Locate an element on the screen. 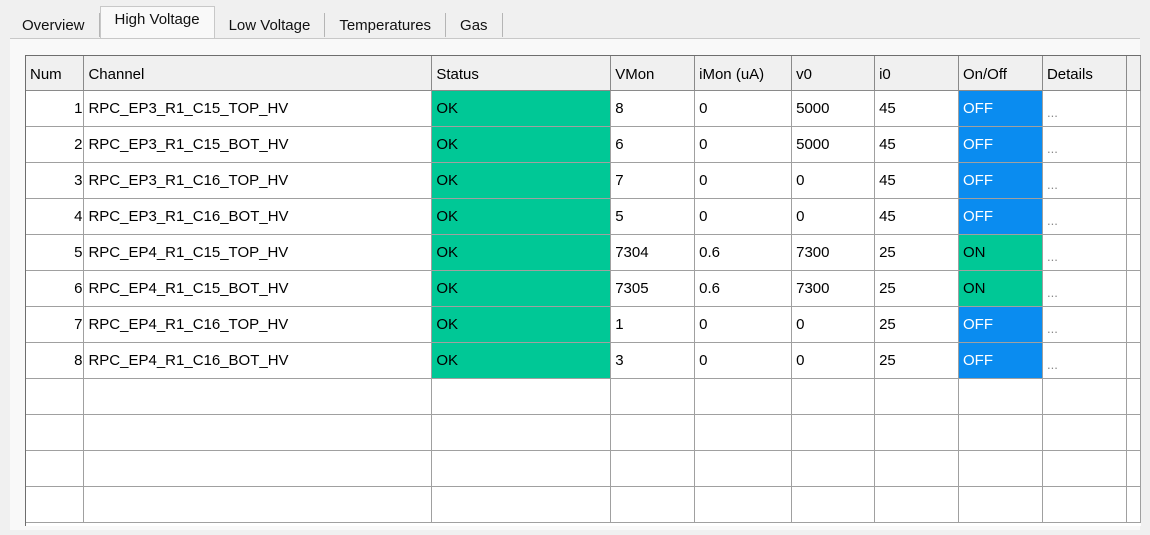 The height and width of the screenshot is (535, 1150). tab-temperatures: Temperatures is located at coordinates (386, 25).